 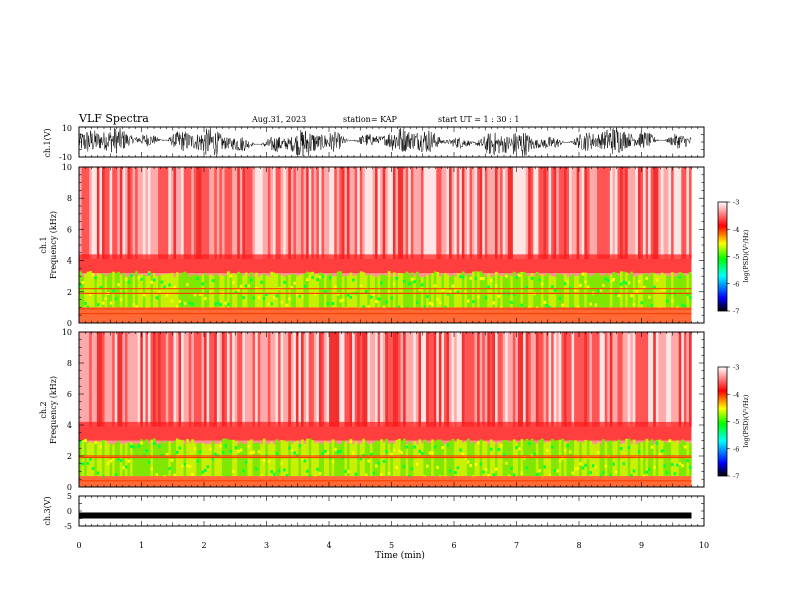 I want to click on y-tick-label: 2, so click(x=69, y=292).